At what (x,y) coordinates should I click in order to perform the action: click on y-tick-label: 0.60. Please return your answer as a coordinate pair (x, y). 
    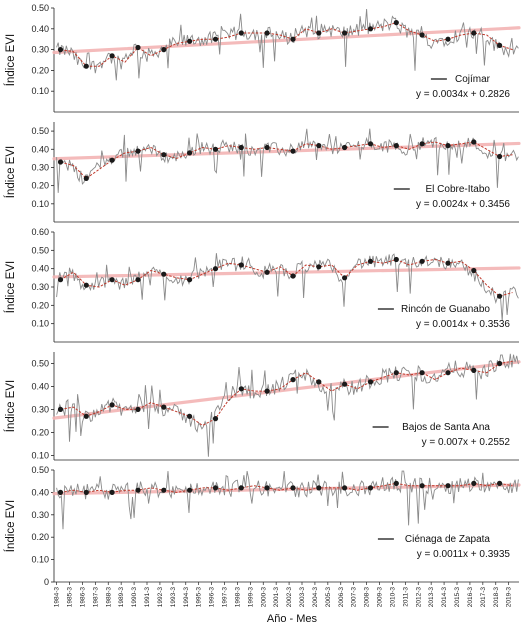
    Looking at the image, I should click on (40, 232).